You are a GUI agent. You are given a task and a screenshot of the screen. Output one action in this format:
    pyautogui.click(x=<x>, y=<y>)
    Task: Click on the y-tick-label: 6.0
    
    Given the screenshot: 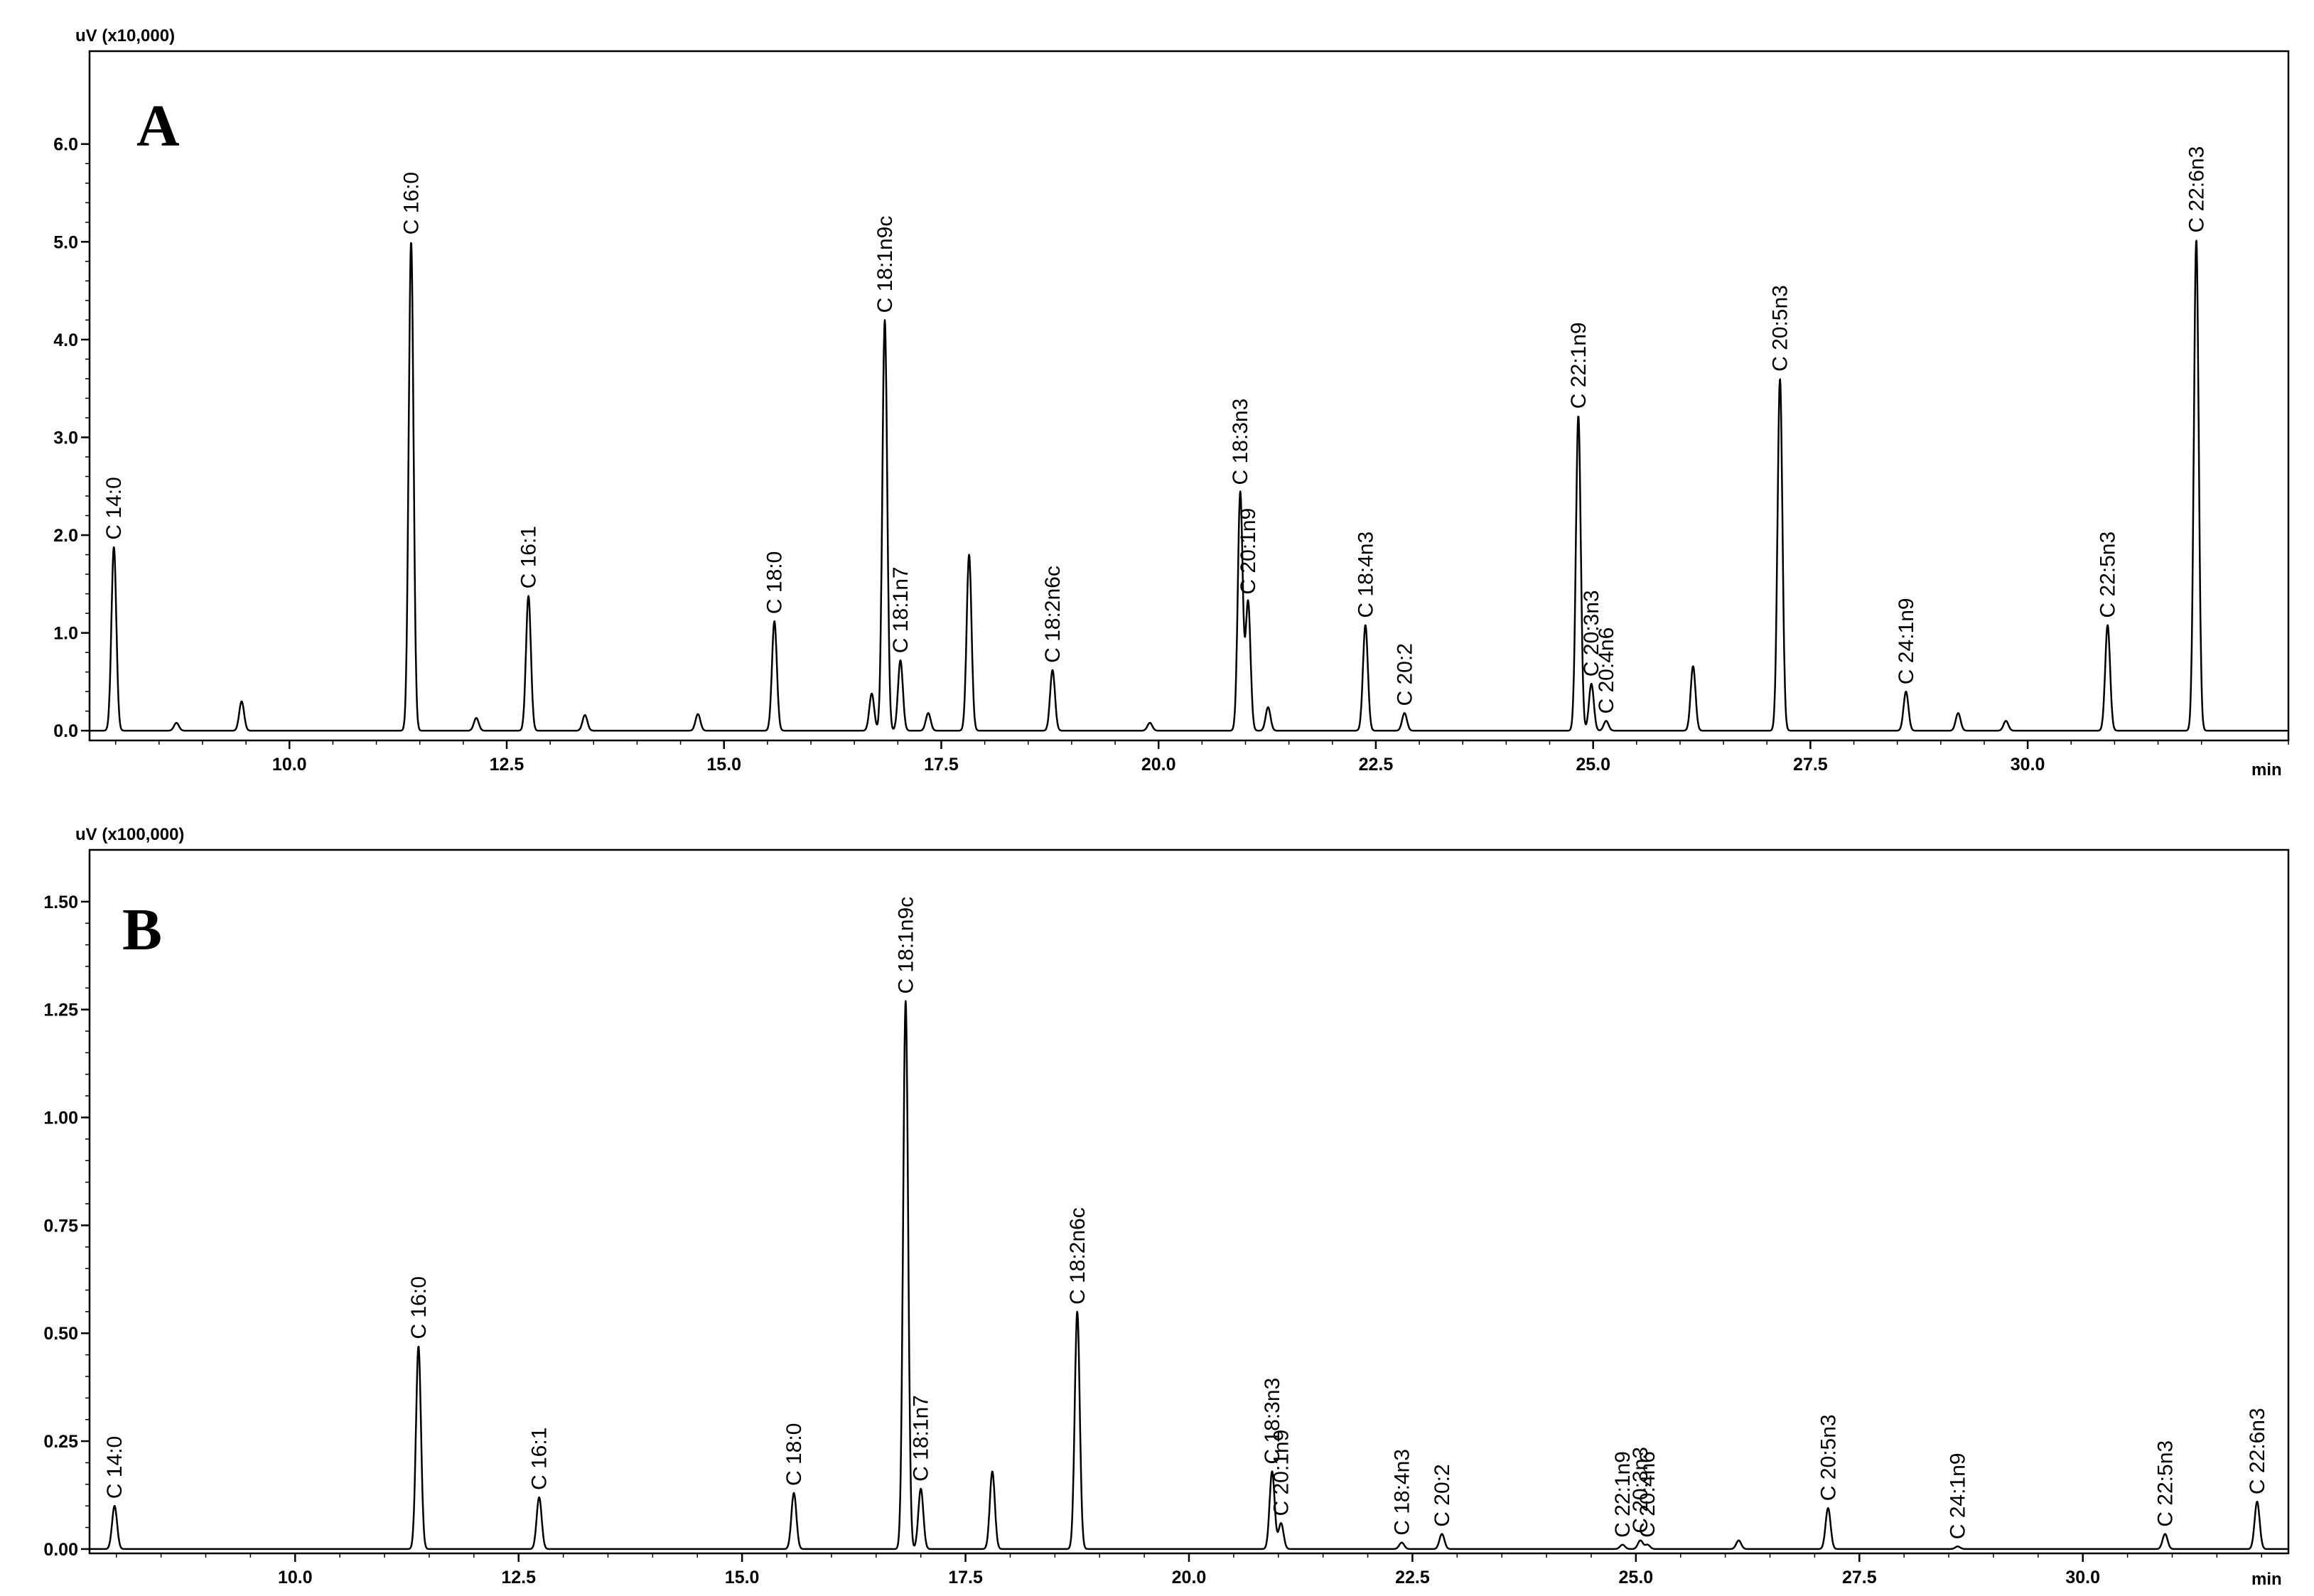 What is the action you would take?
    pyautogui.click(x=65, y=145)
    